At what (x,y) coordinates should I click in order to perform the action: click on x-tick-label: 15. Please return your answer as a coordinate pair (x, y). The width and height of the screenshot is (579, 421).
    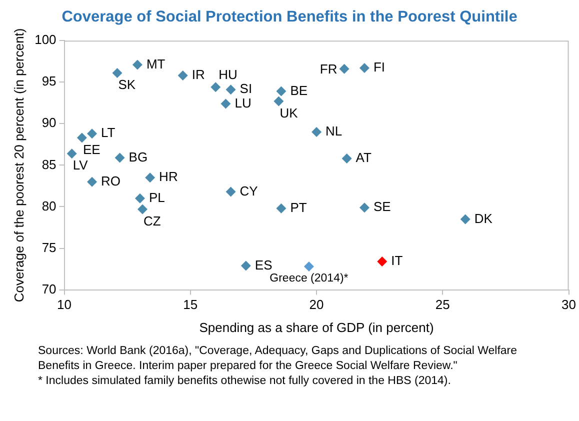
    Looking at the image, I should click on (190, 304).